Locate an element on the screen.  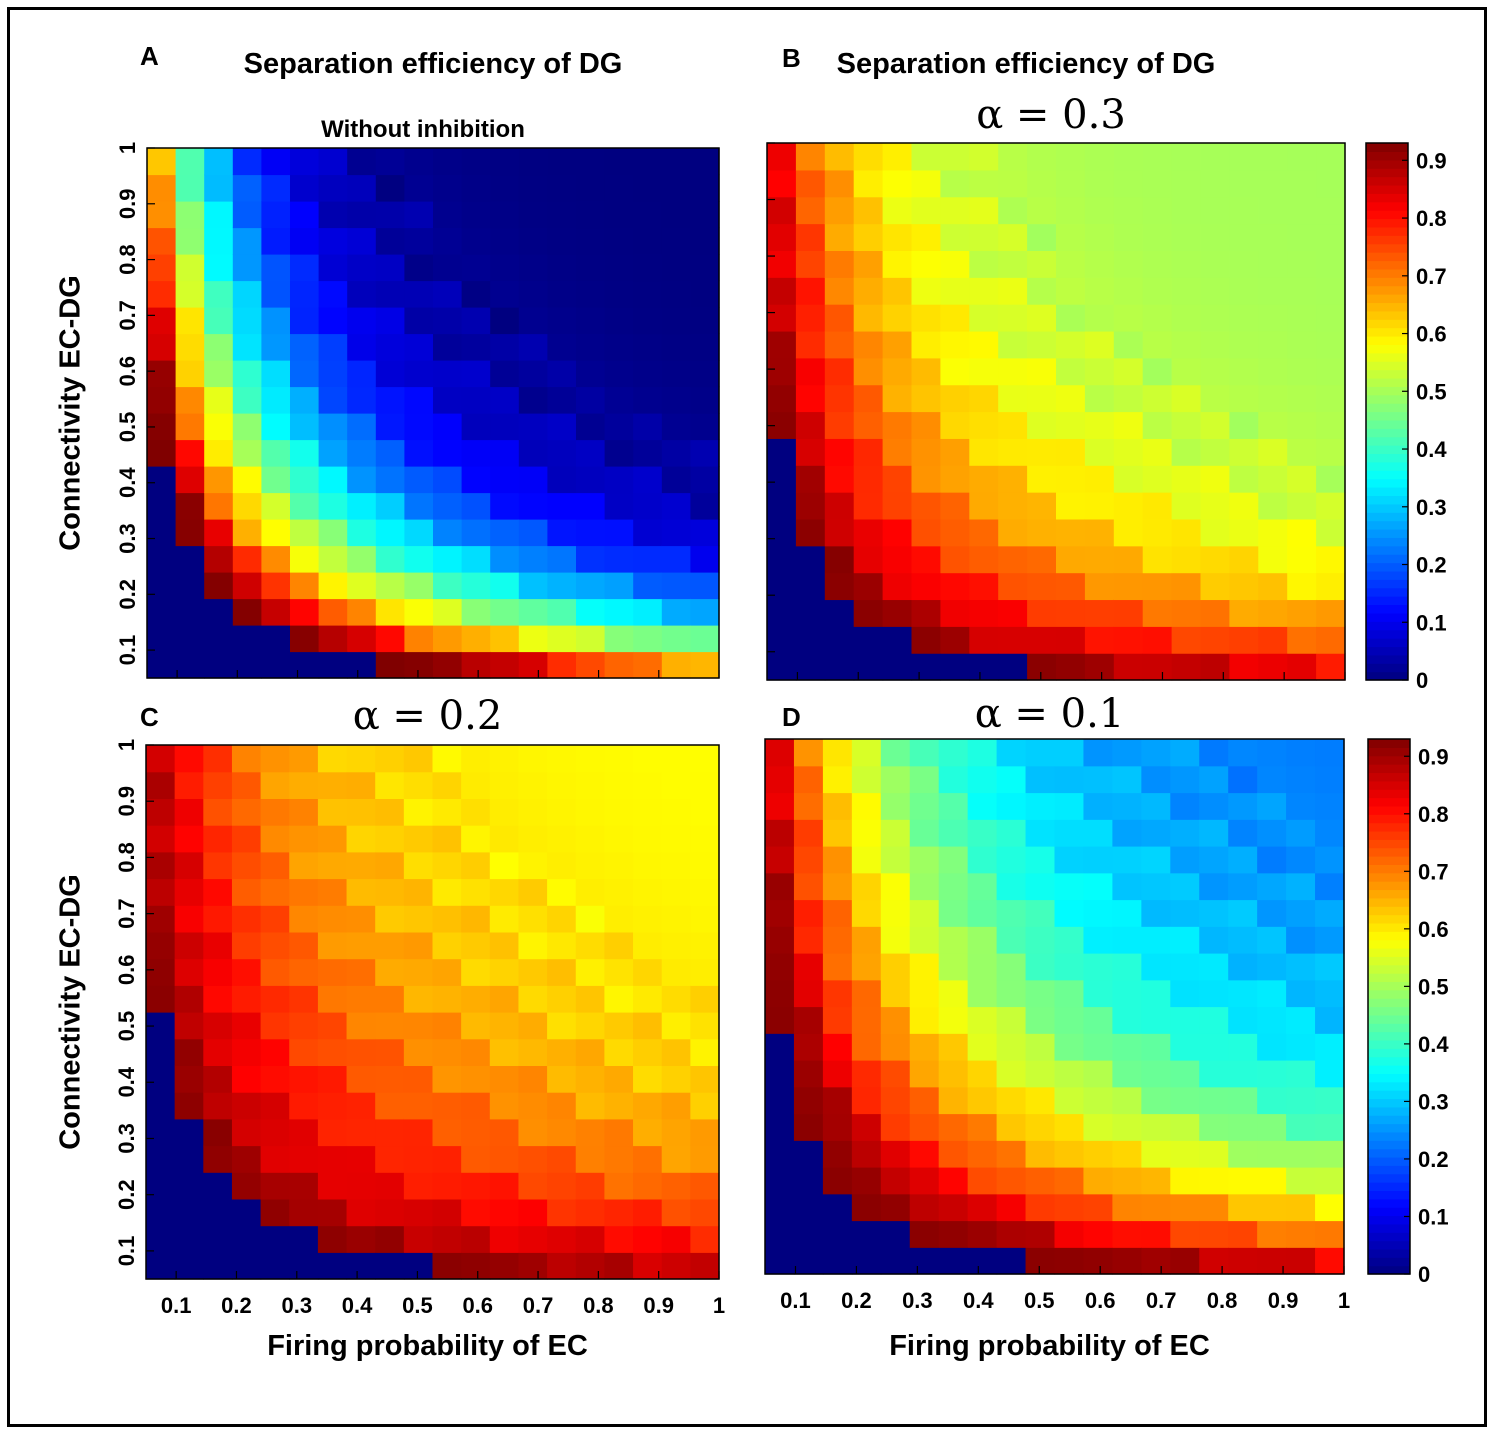
panel-subtitle: α = 0.1 is located at coordinates (1050, 714).